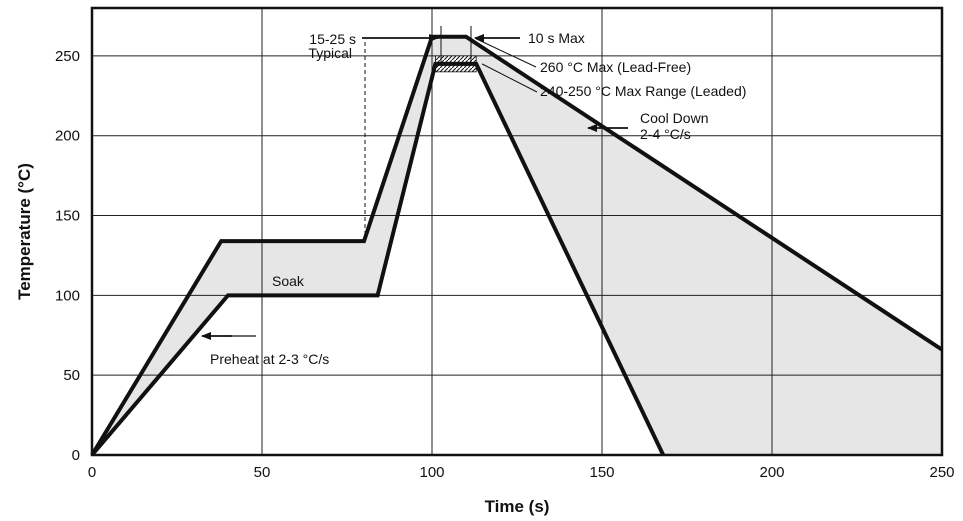 The width and height of the screenshot is (963, 521). What do you see at coordinates (330, 53) in the screenshot?
I see `annotation-dwell-typical: Typical` at bounding box center [330, 53].